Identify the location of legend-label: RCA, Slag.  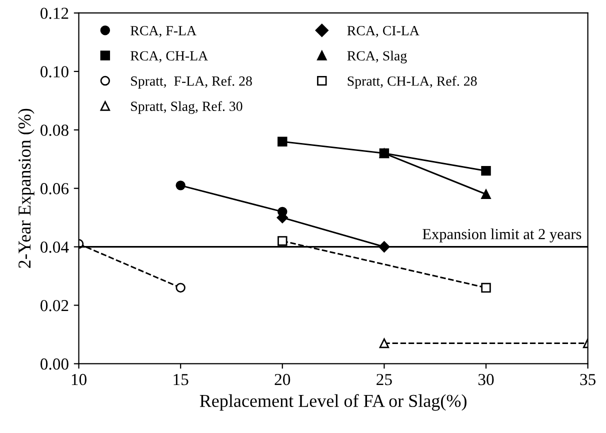
(377, 57).